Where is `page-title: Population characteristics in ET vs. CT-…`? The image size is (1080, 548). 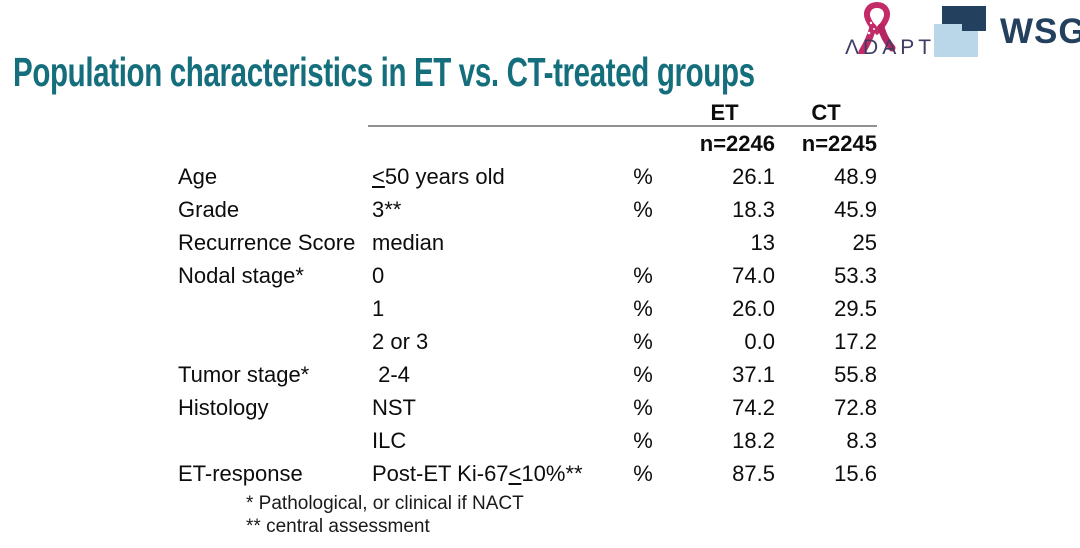
page-title: Population characteristics in ET vs. CT-… is located at coordinates (384, 72).